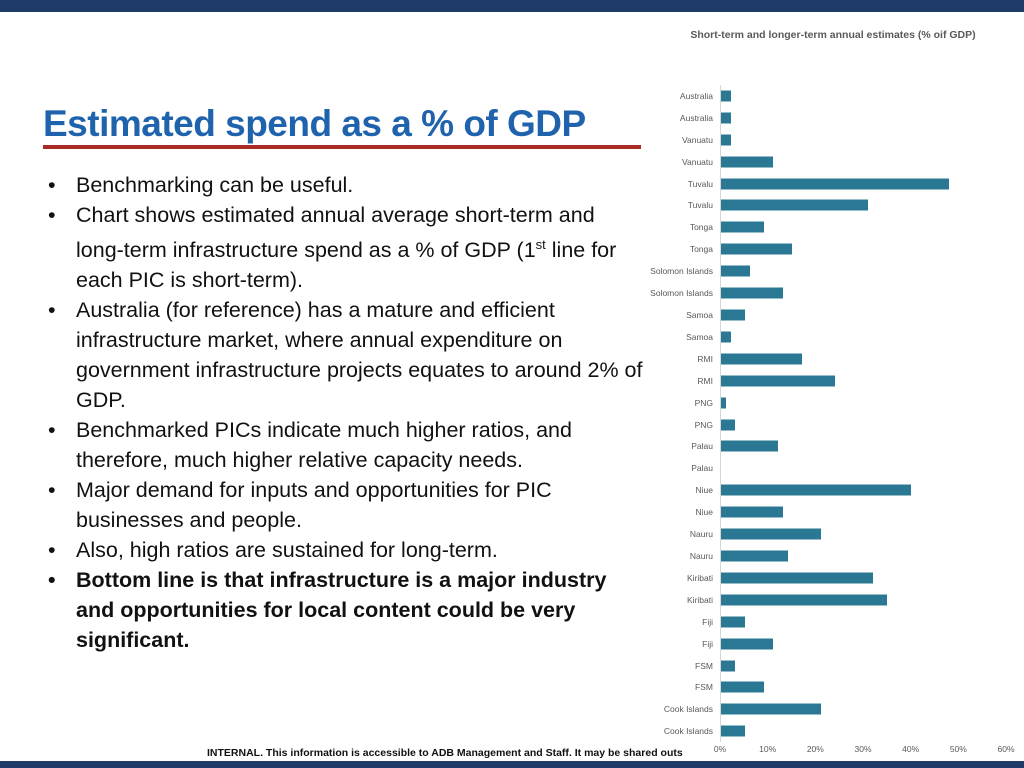 The image size is (1024, 768). Describe the element at coordinates (828, 490) in the screenshot. I see `chart-row: Niue` at that location.